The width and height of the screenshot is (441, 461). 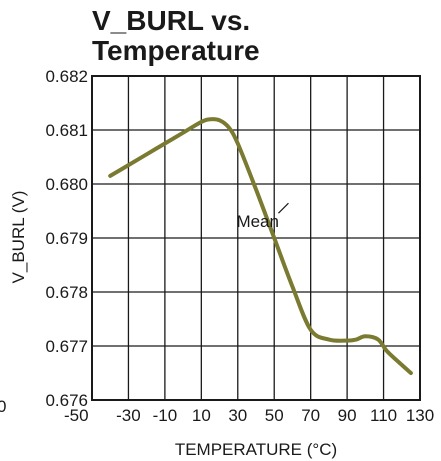 I want to click on y-tick-label: 0.676, so click(x=66, y=400).